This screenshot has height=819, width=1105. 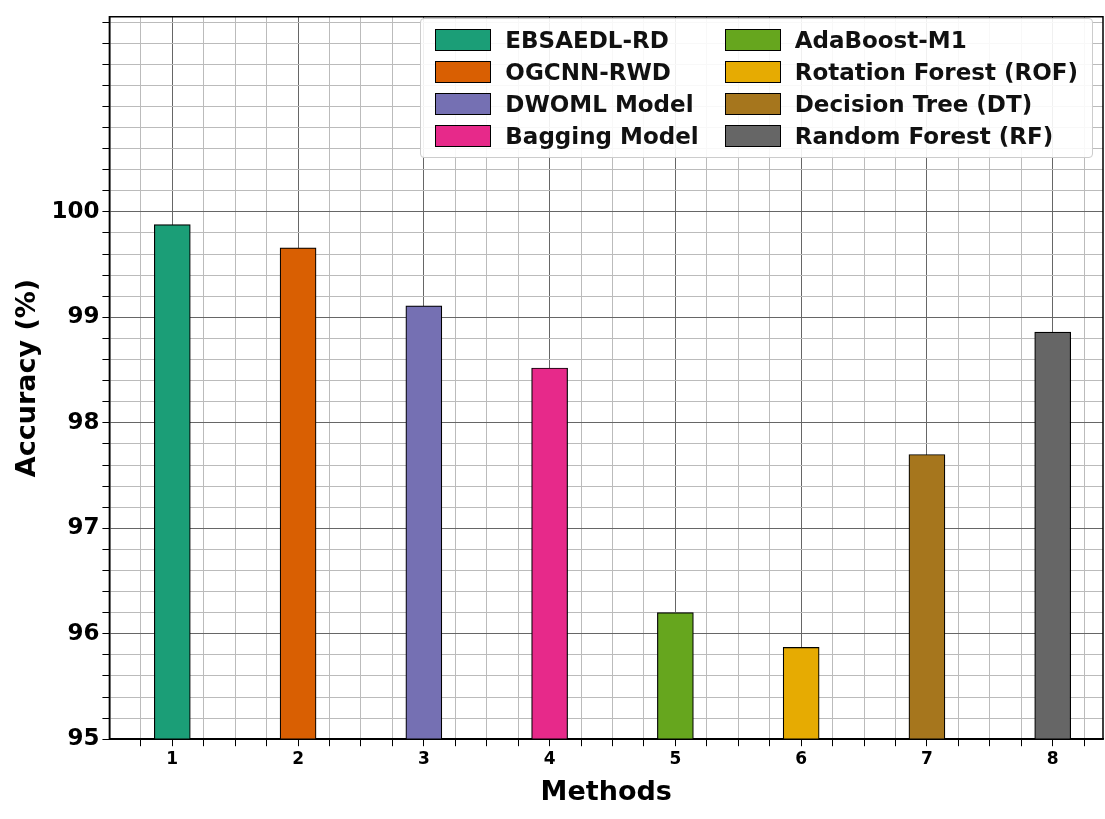 What do you see at coordinates (801, 757) in the screenshot?
I see `x-tick-label: 6` at bounding box center [801, 757].